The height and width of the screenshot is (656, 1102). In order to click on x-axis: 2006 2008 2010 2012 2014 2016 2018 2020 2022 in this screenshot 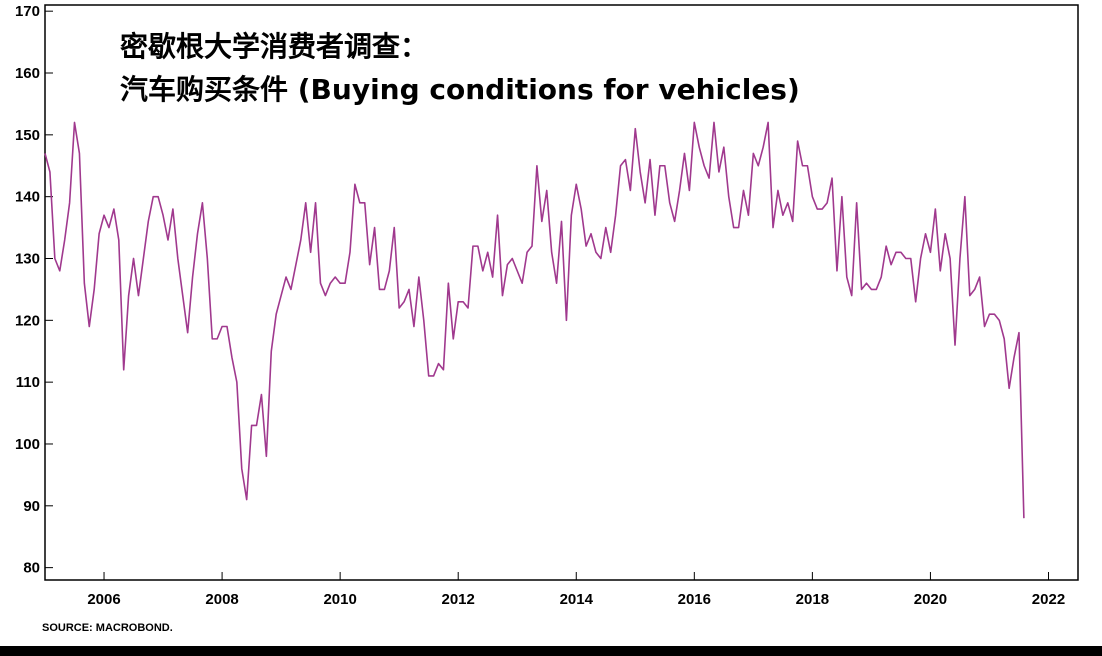, I will do `click(576, 590)`.